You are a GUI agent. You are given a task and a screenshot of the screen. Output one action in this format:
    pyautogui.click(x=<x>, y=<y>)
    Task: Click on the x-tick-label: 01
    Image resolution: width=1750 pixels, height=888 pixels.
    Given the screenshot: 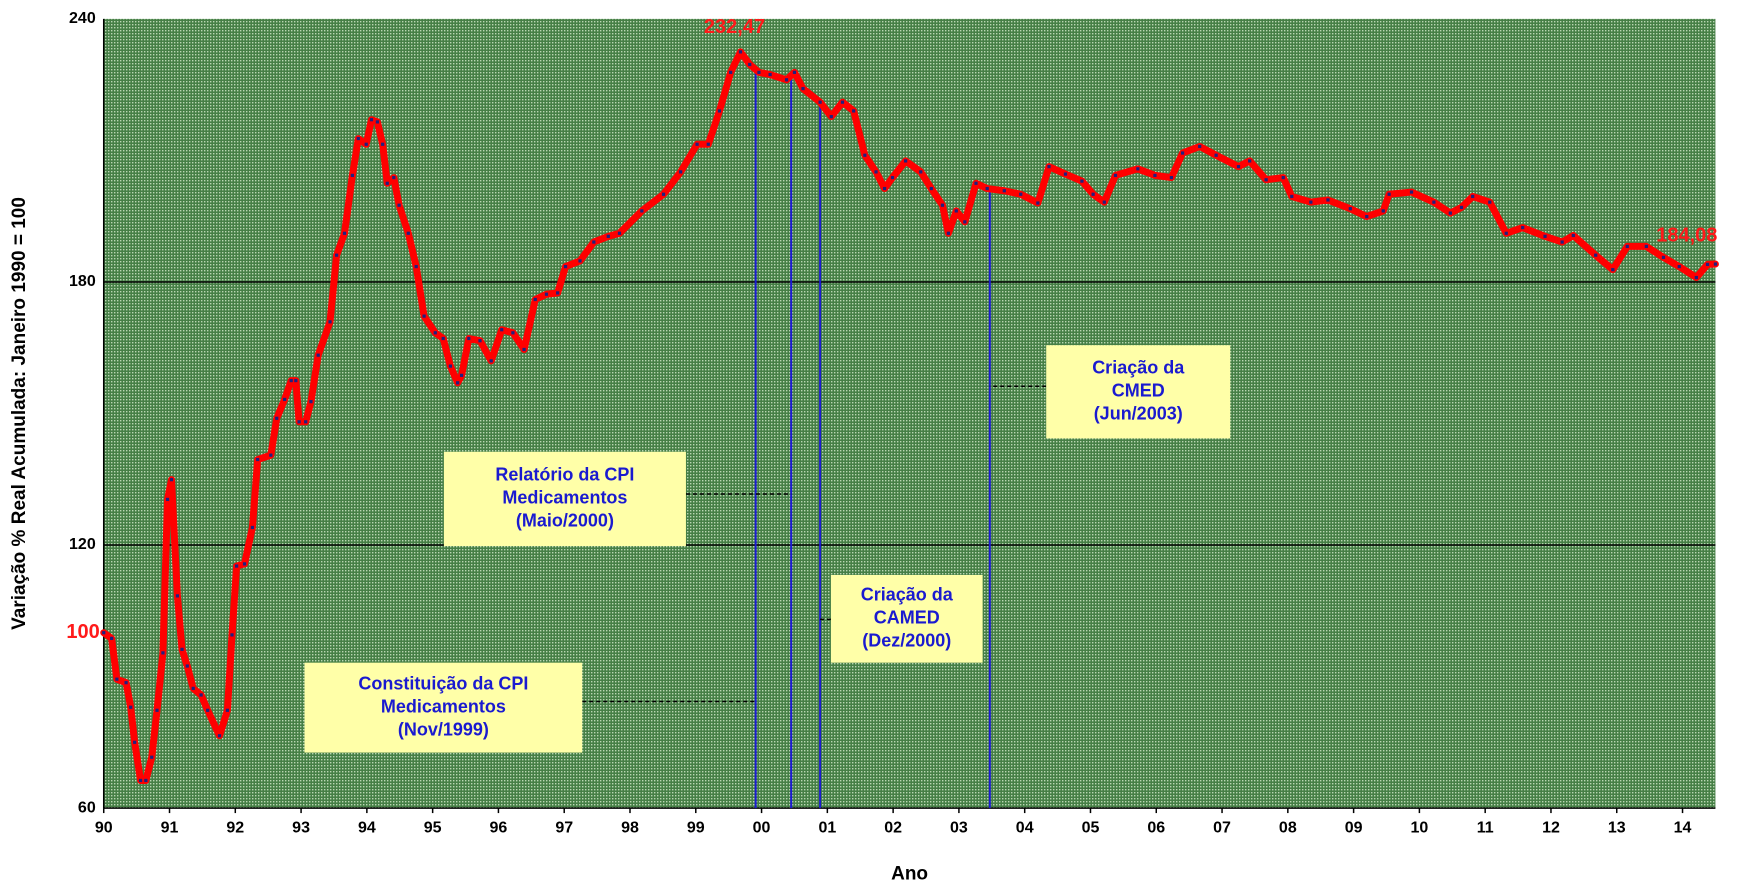 What is the action you would take?
    pyautogui.click(x=827, y=827)
    